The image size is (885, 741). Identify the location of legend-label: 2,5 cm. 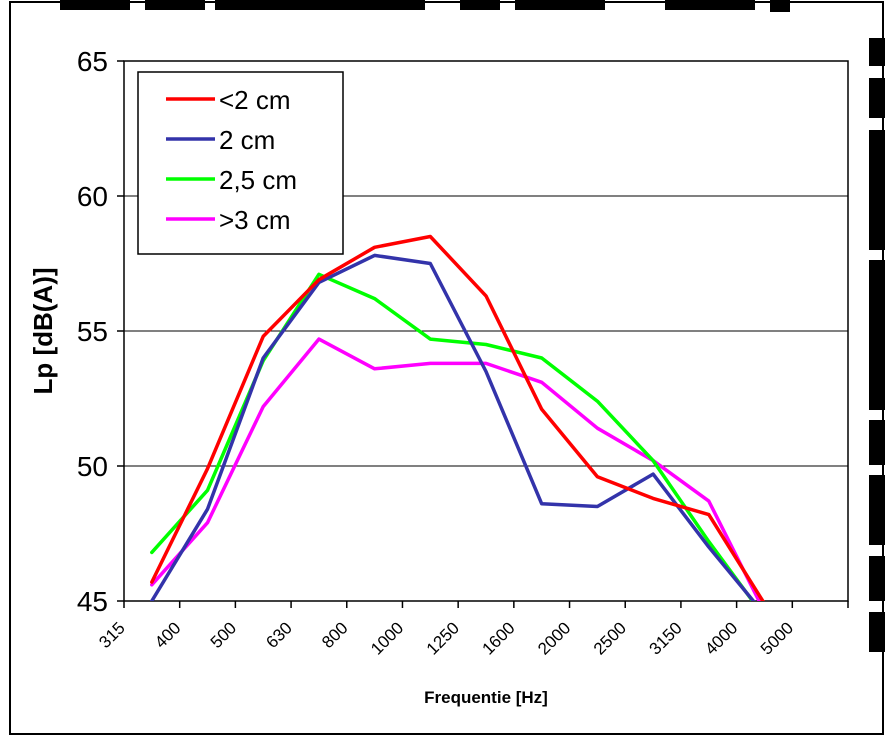
(258, 180).